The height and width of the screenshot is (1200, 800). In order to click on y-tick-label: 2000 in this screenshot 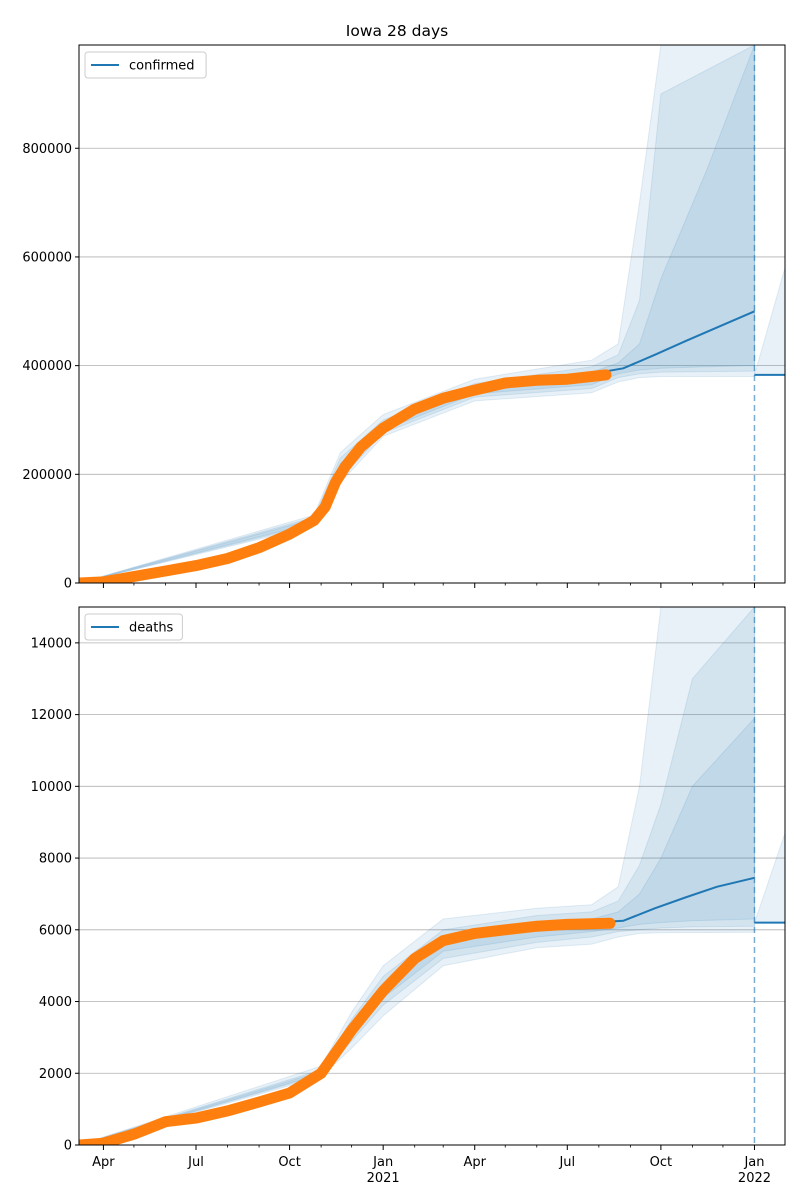, I will do `click(55, 1074)`.